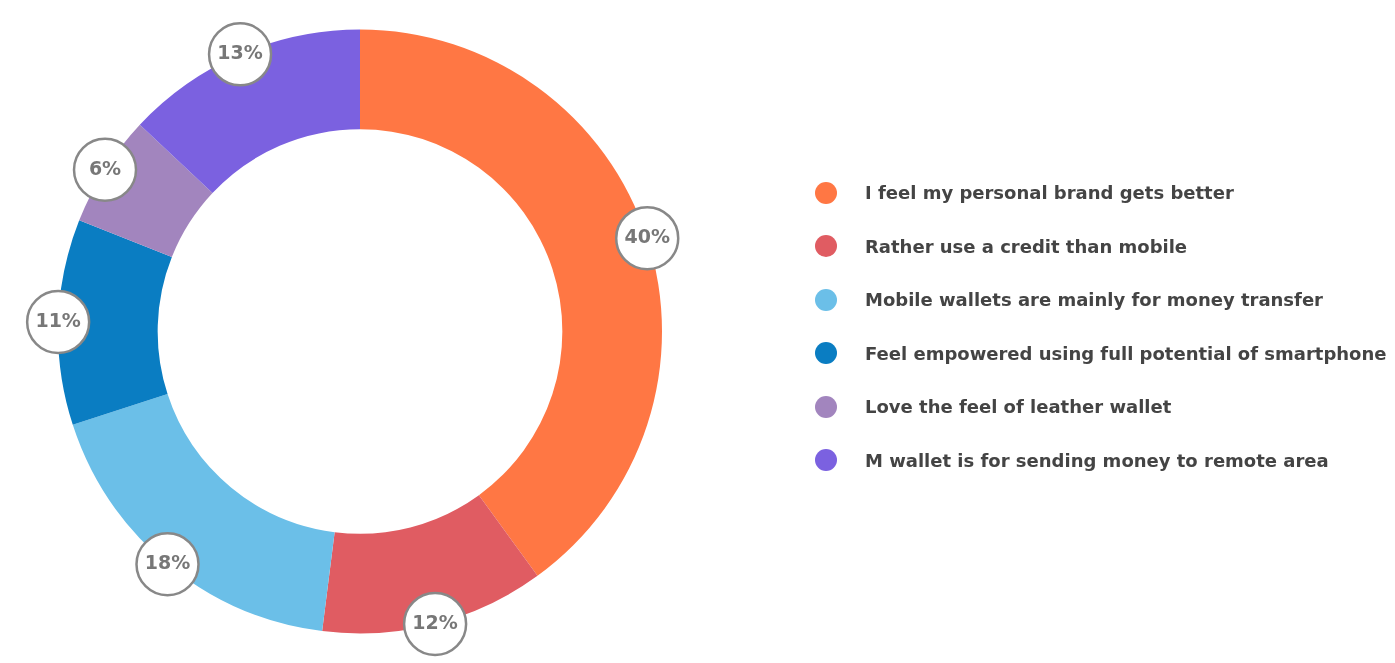 The image size is (1395, 663). What do you see at coordinates (1026, 246) in the screenshot?
I see `legend-label: Rather use a credit than mobile` at bounding box center [1026, 246].